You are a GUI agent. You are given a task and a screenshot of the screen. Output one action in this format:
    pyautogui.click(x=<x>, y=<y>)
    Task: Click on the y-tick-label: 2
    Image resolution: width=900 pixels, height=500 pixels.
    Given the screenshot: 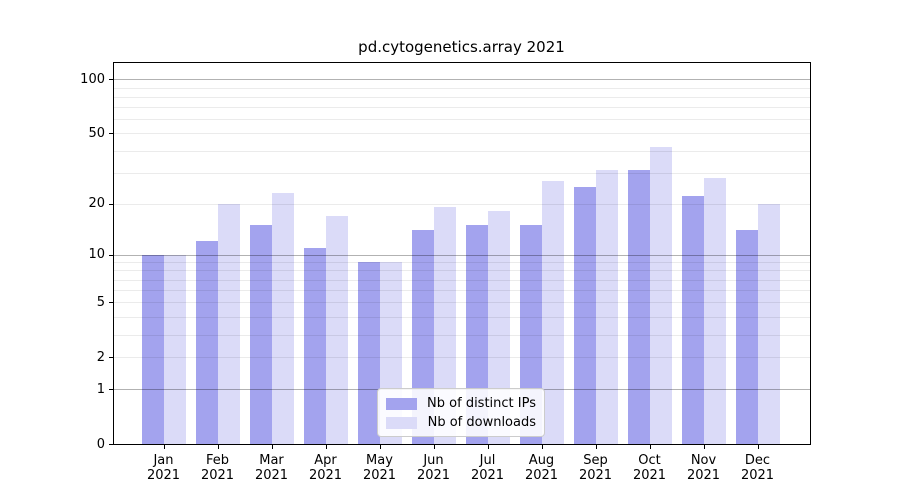 What is the action you would take?
    pyautogui.click(x=100, y=357)
    